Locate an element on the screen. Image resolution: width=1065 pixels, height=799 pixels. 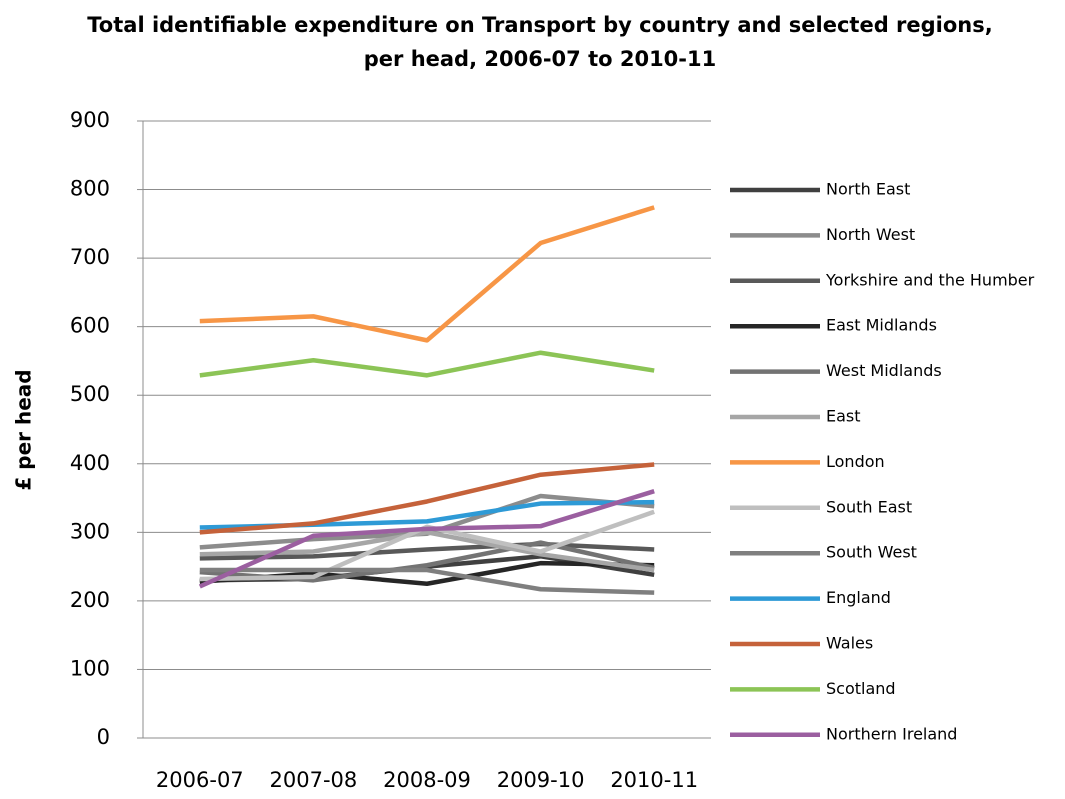
legend-label: Scotland is located at coordinates (861, 688).